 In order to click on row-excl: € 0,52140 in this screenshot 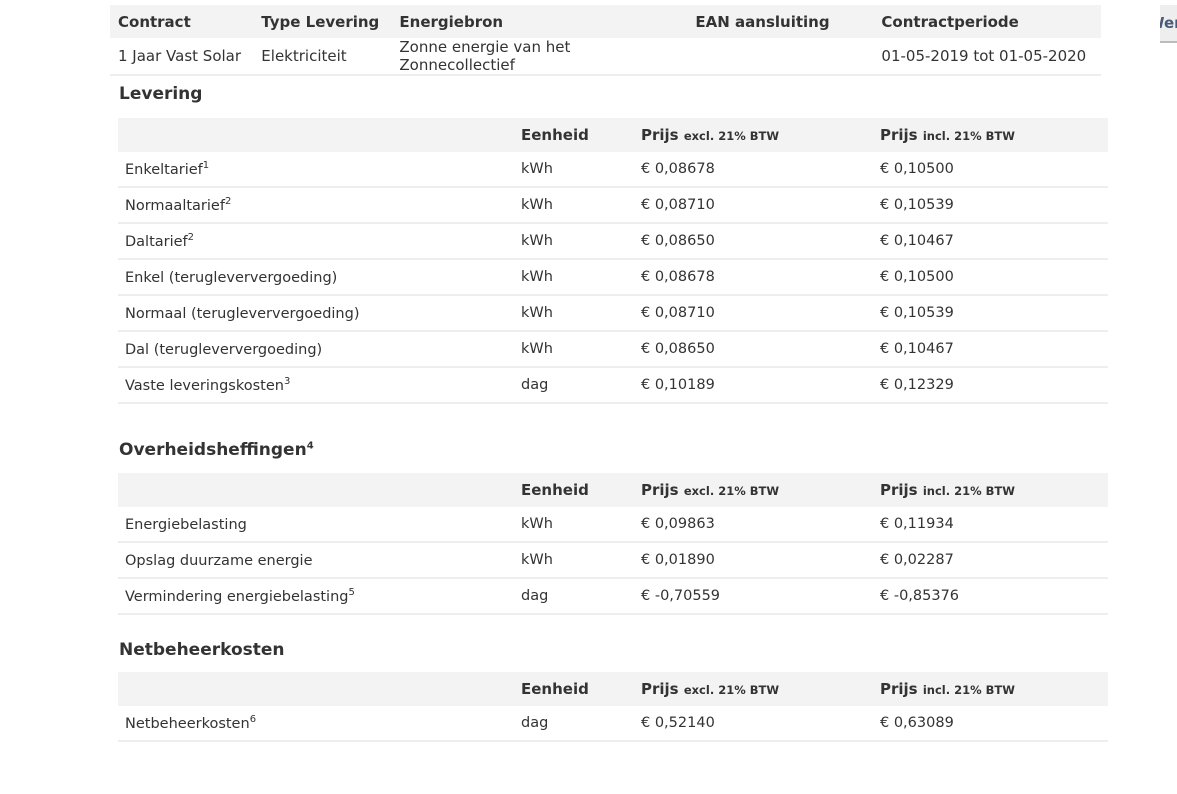, I will do `click(753, 724)`.